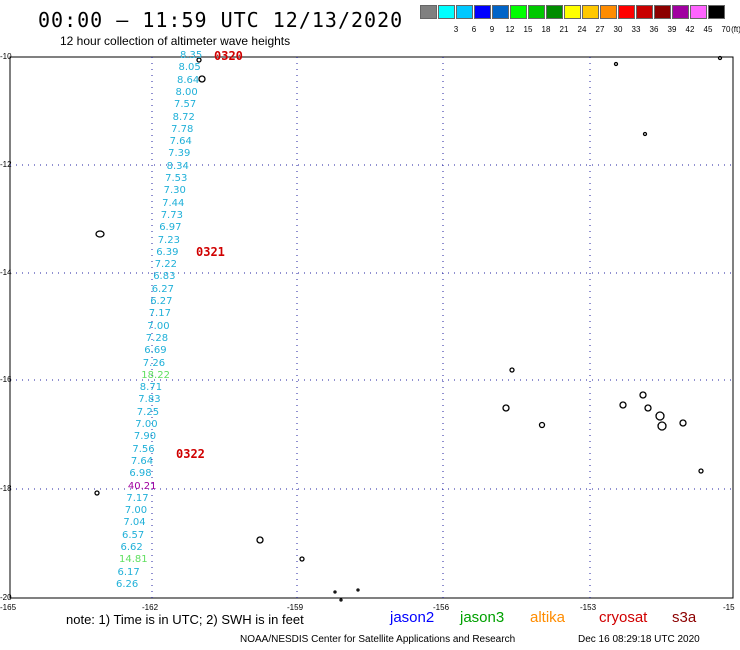 The image size is (740, 650). Describe the element at coordinates (155, 375) in the screenshot. I see `wave-height-value: 18.22` at that location.